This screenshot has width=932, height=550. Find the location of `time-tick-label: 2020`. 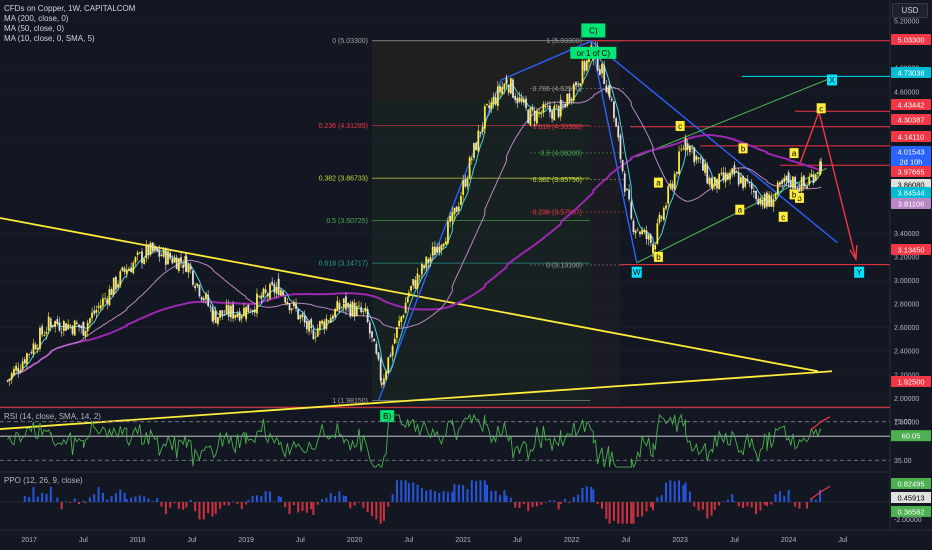

time-tick-label: 2020 is located at coordinates (355, 540).